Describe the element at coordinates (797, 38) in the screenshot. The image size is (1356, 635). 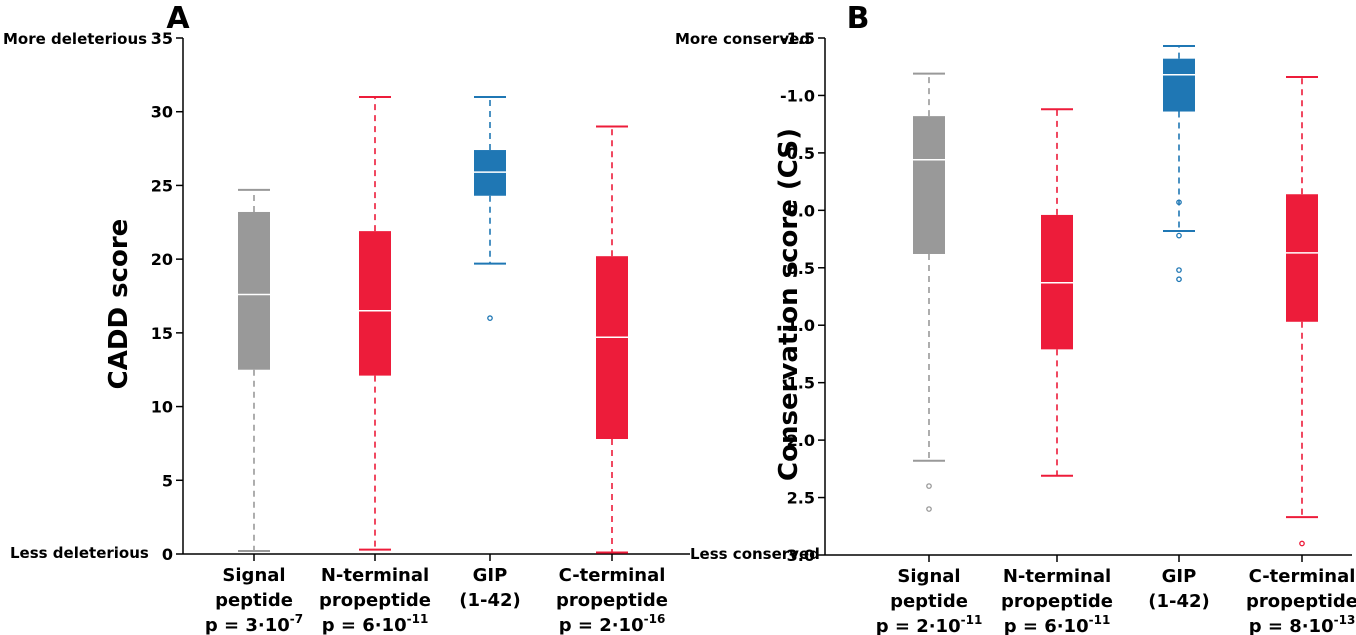
I see `y-tick-label: -1.5` at that location.